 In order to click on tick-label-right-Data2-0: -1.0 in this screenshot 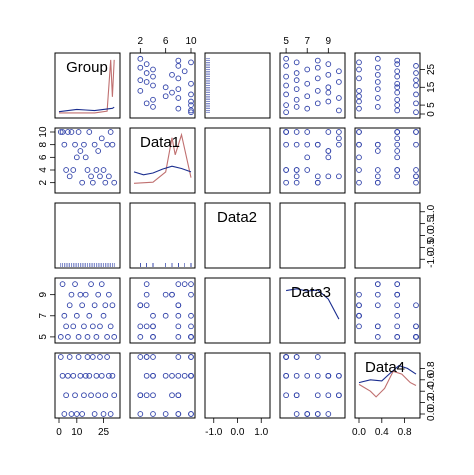, I will do `click(431, 259)`.